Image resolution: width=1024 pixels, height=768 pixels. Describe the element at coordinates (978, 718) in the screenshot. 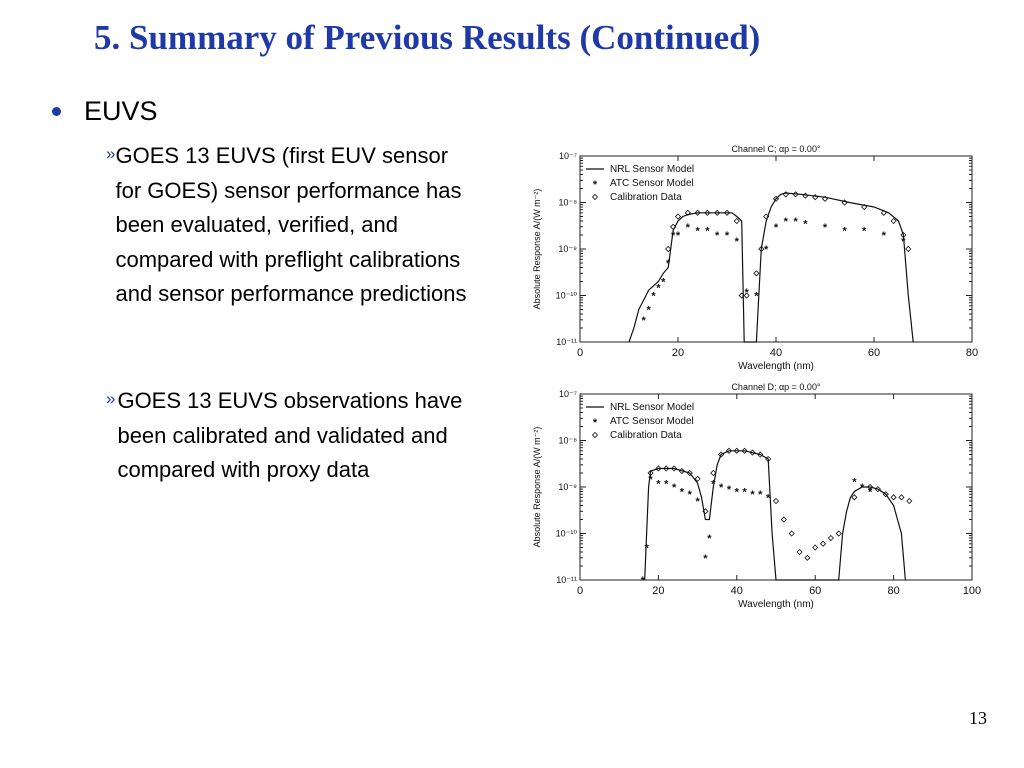

I see `page-number: 13` at that location.